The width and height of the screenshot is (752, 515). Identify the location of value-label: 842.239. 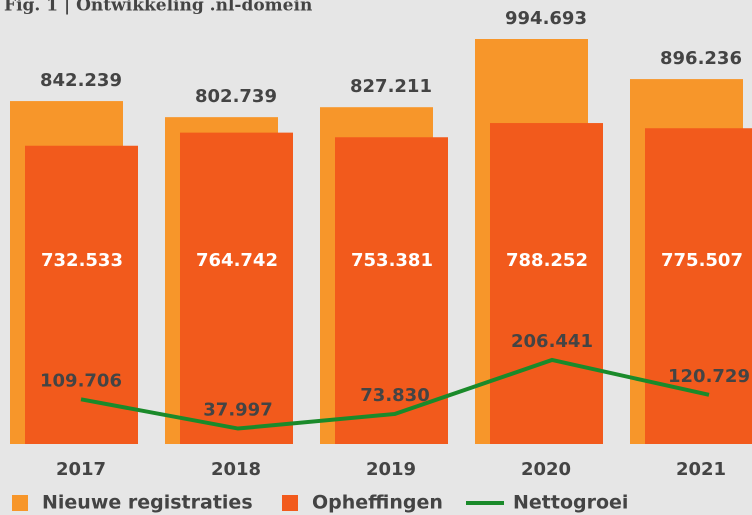
(81, 80).